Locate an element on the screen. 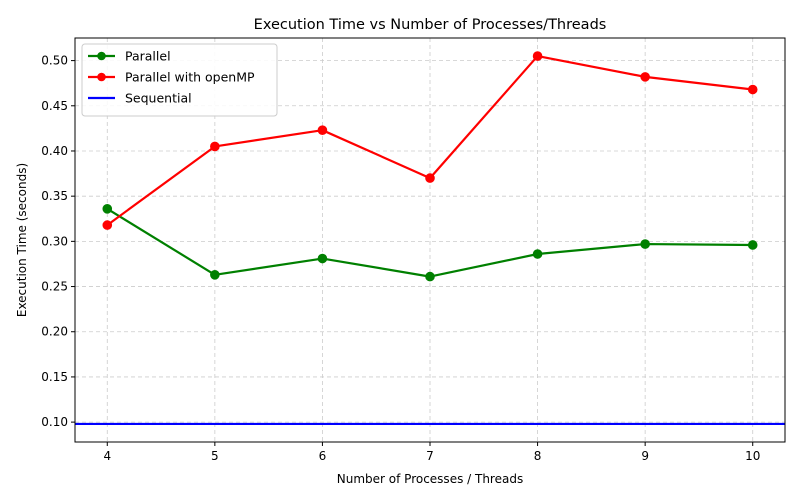 This screenshot has height=504, width=800. x-tick-label: 5 is located at coordinates (215, 456).